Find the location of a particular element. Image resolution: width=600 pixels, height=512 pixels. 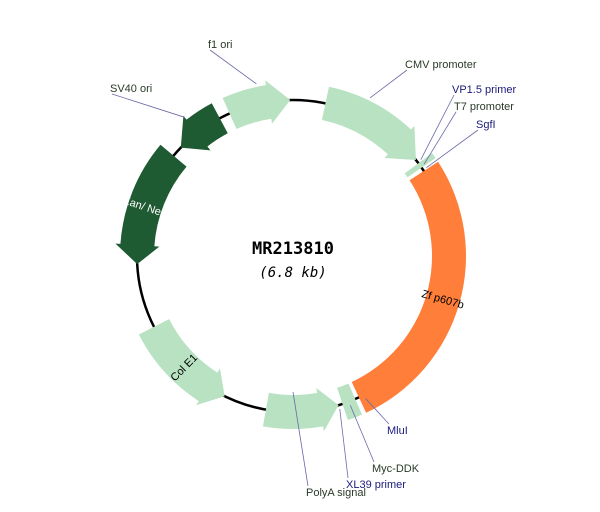

feature-t7-segment is located at coordinates (420, 165).